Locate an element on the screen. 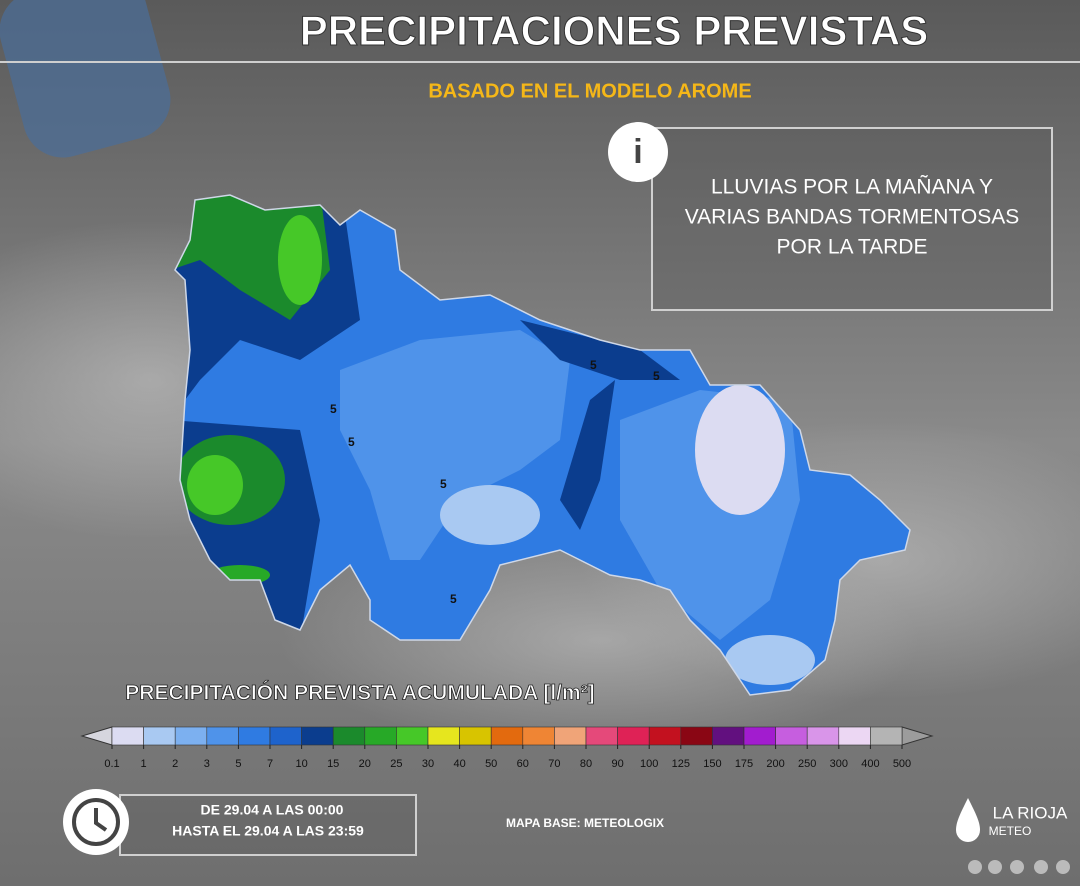 The width and height of the screenshot is (1080, 891). legend-tick-label: 500 is located at coordinates (902, 764).